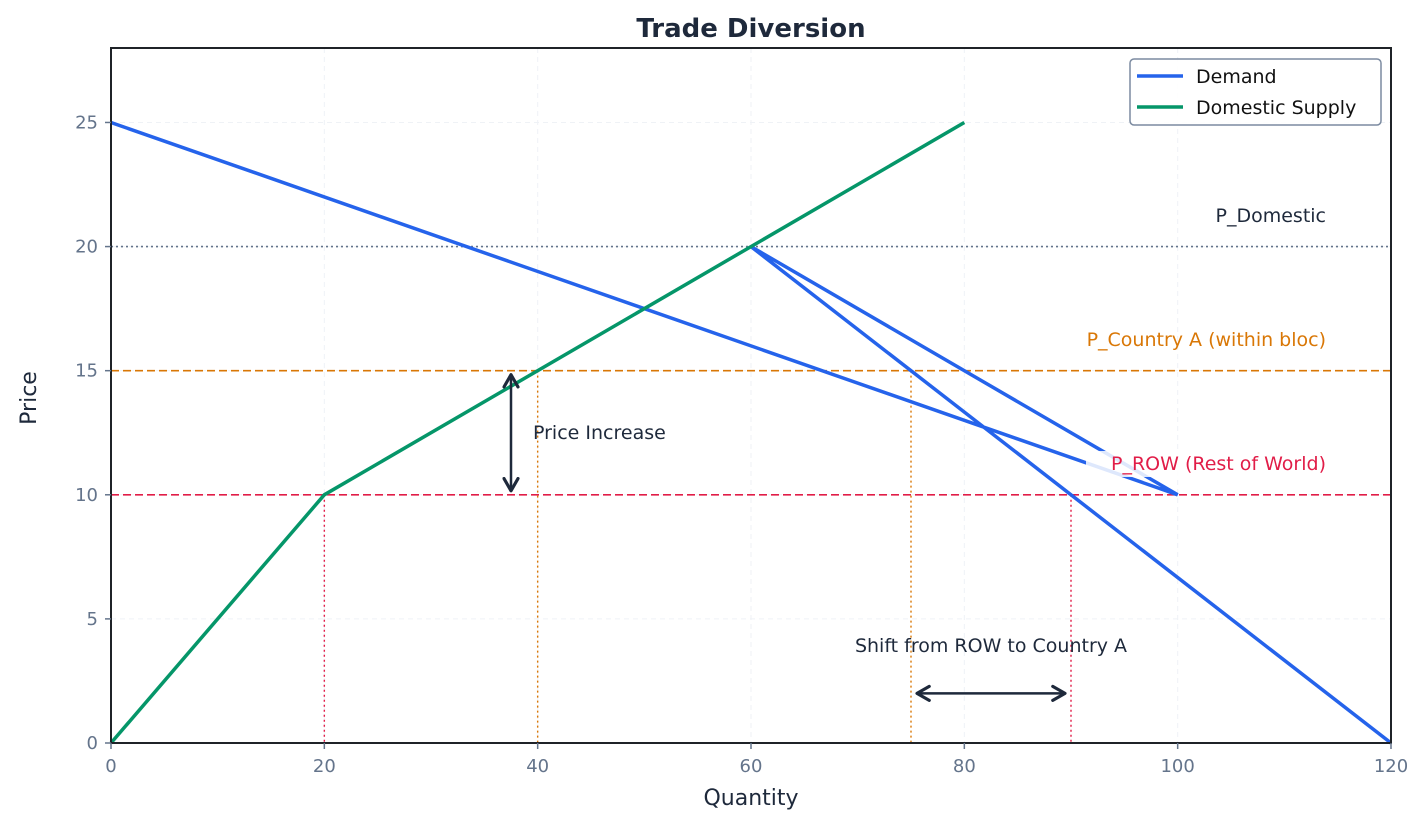  Describe the element at coordinates (599, 433) in the screenshot. I see `price-increase-label: Price Increase` at that location.